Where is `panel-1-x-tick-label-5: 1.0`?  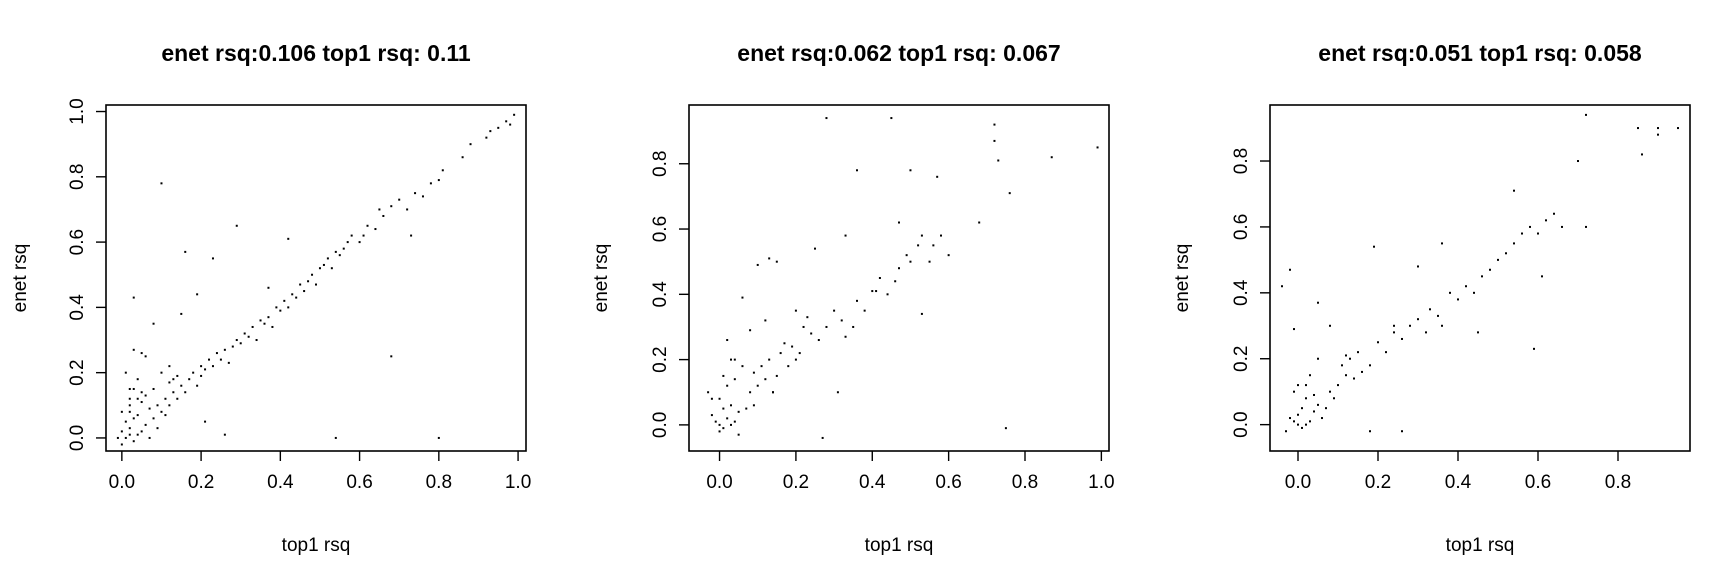 panel-1-x-tick-label-5: 1.0 is located at coordinates (518, 482).